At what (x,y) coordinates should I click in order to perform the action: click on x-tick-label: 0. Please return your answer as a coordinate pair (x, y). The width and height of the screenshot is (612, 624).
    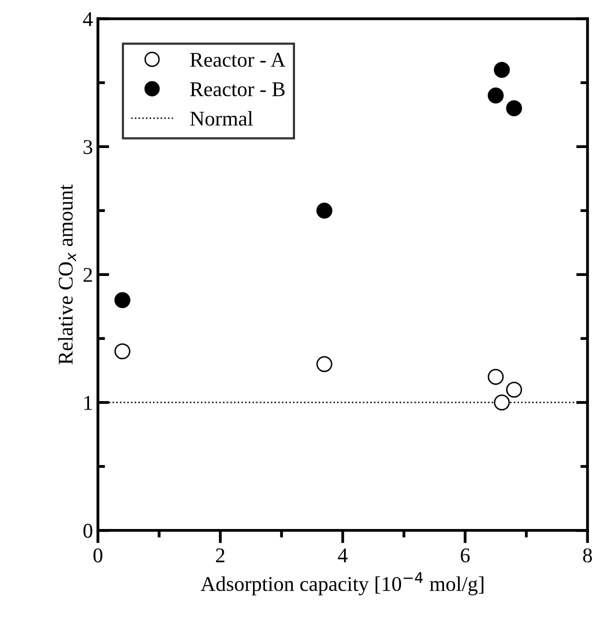
    Looking at the image, I should click on (98, 555).